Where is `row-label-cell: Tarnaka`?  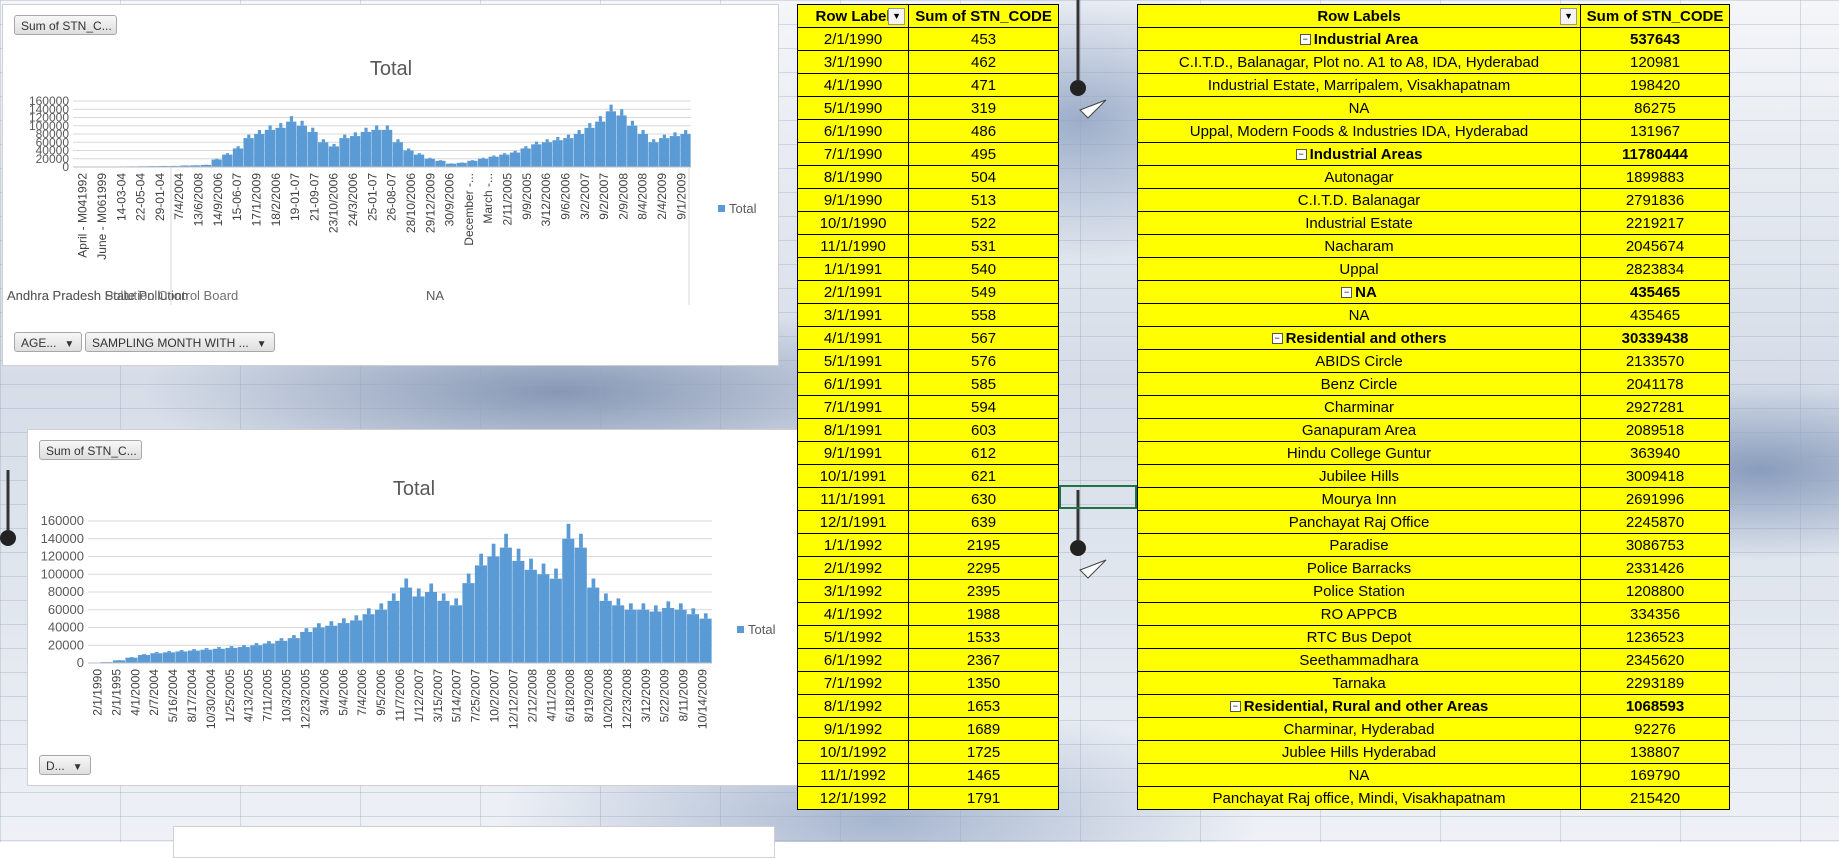
row-label-cell: Tarnaka is located at coordinates (1359, 683).